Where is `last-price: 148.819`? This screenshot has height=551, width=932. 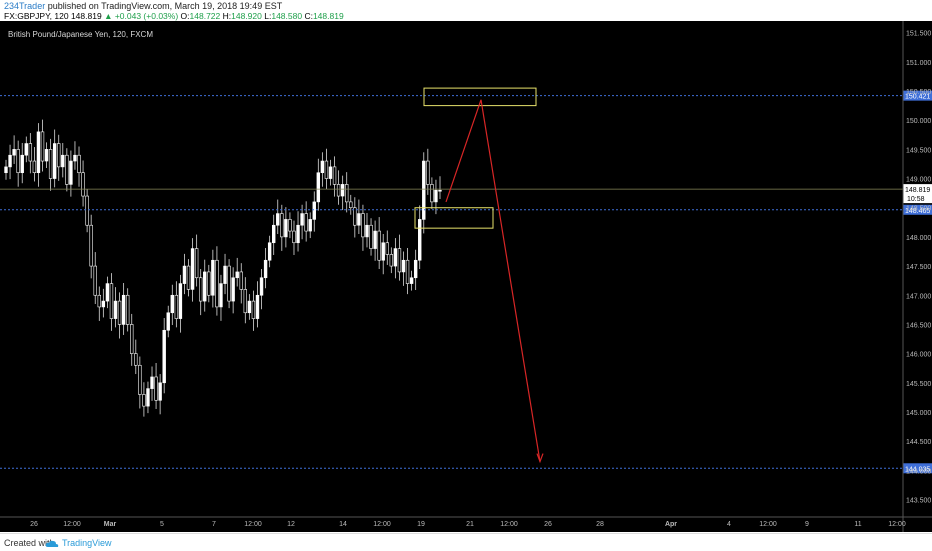 last-price: 148.819 is located at coordinates (86, 16).